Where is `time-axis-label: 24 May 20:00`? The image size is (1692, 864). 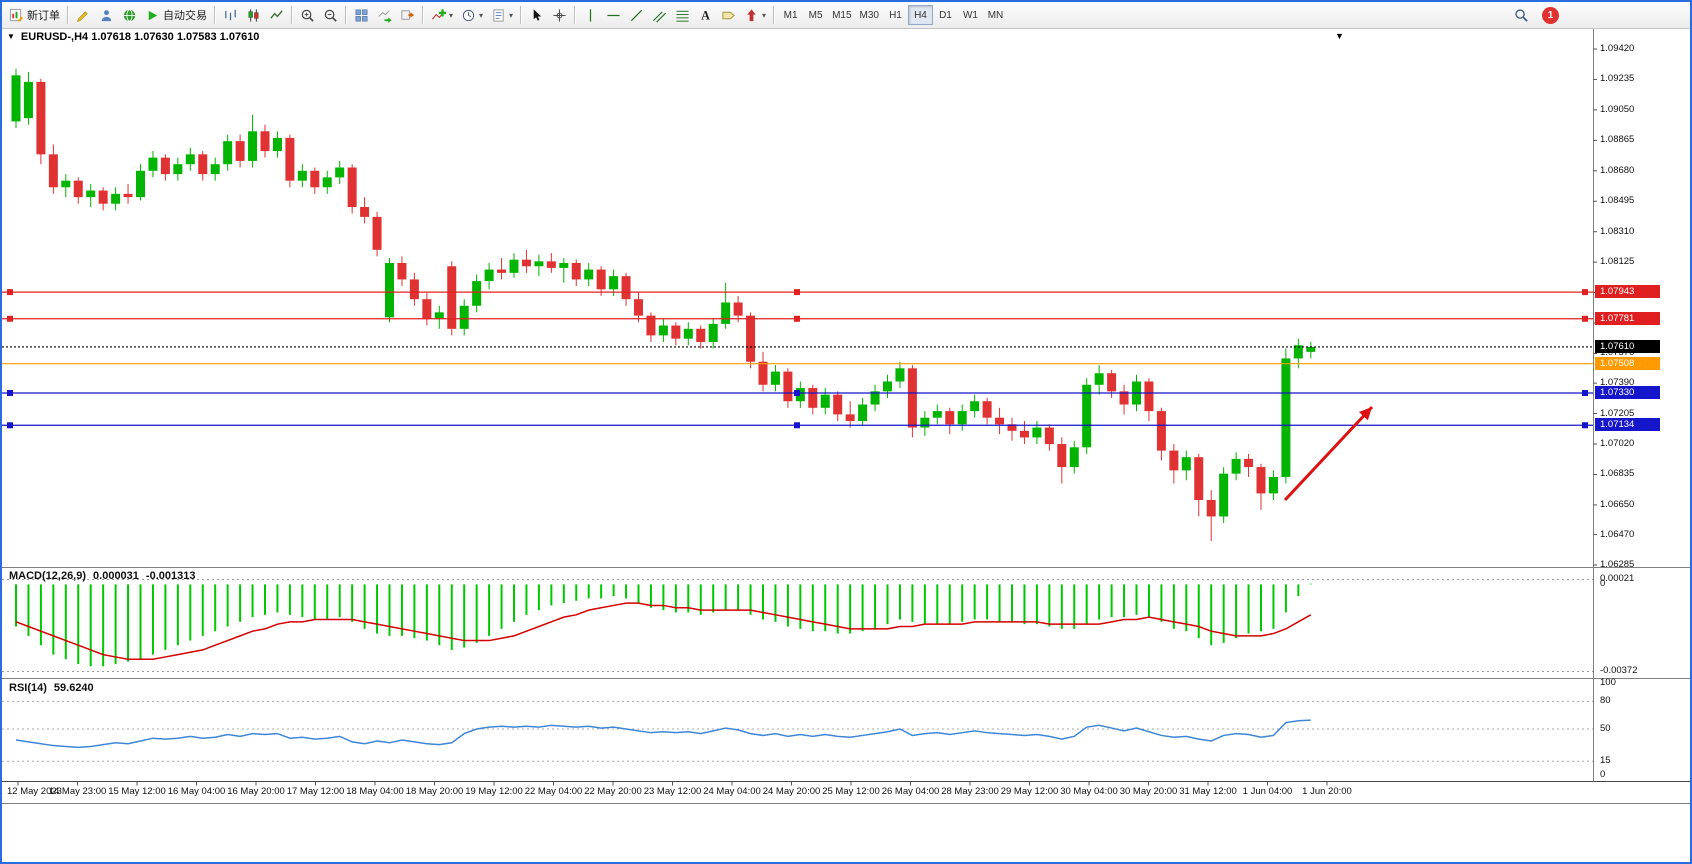 time-axis-label: 24 May 20:00 is located at coordinates (791, 791).